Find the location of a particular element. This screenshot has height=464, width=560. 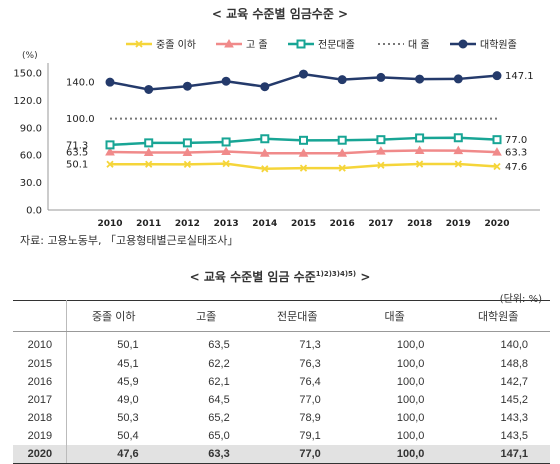

table-cell-year: 2017 is located at coordinates (40, 400).